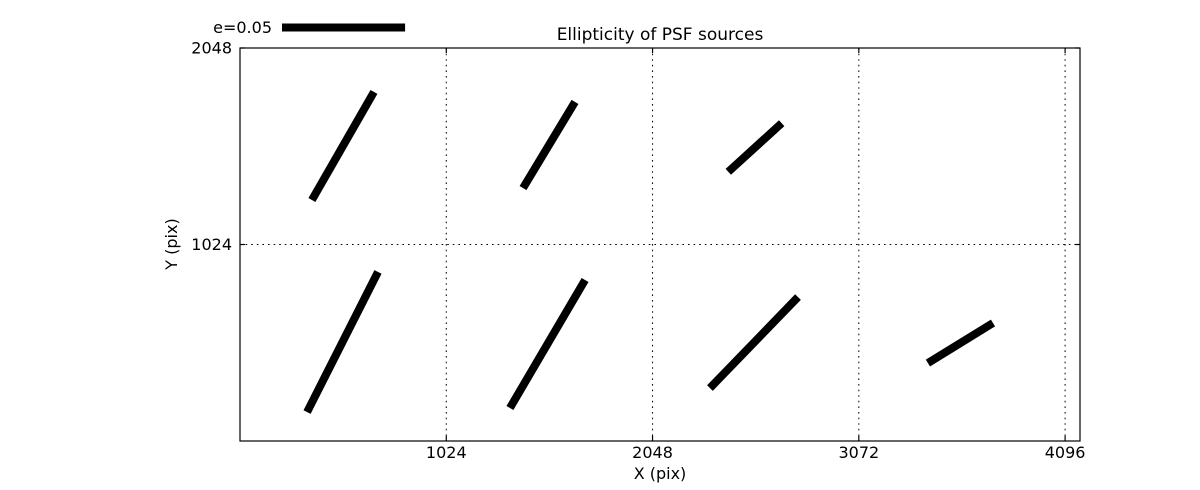  I want to click on legend-scale-bar-layer, so click(344, 27).